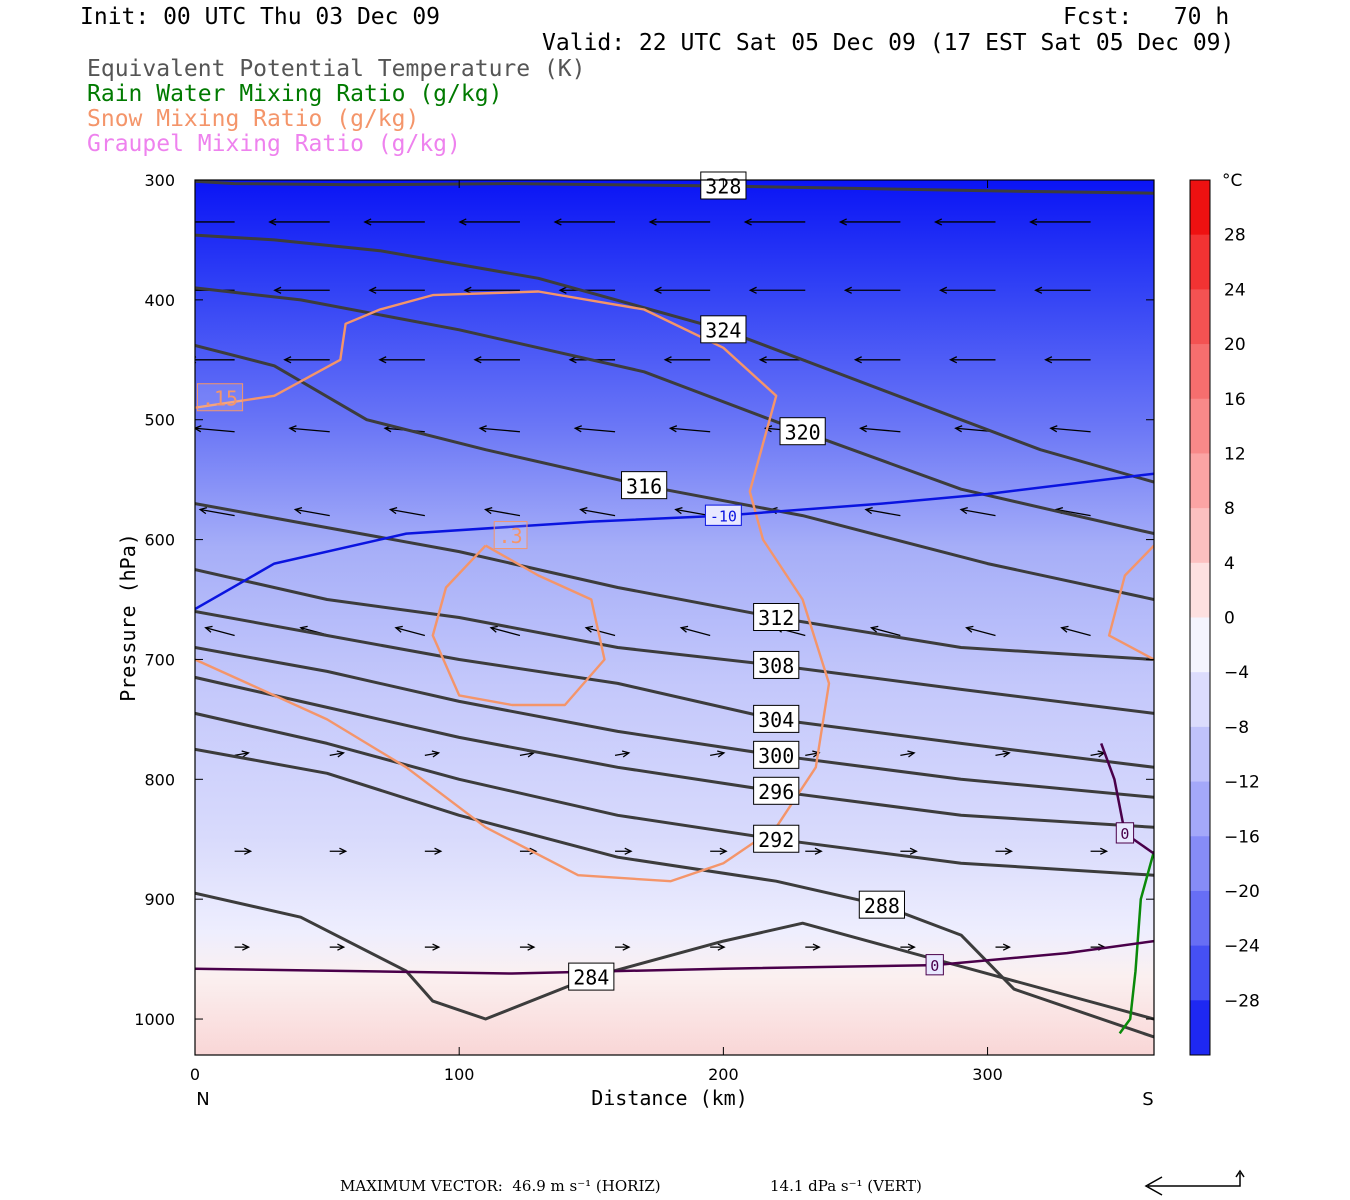 This screenshot has height=1200, width=1350. Describe the element at coordinates (295, 94) in the screenshot. I see `legend-rain-water: Rain Water Mixing Ratio (g/kg)` at that location.